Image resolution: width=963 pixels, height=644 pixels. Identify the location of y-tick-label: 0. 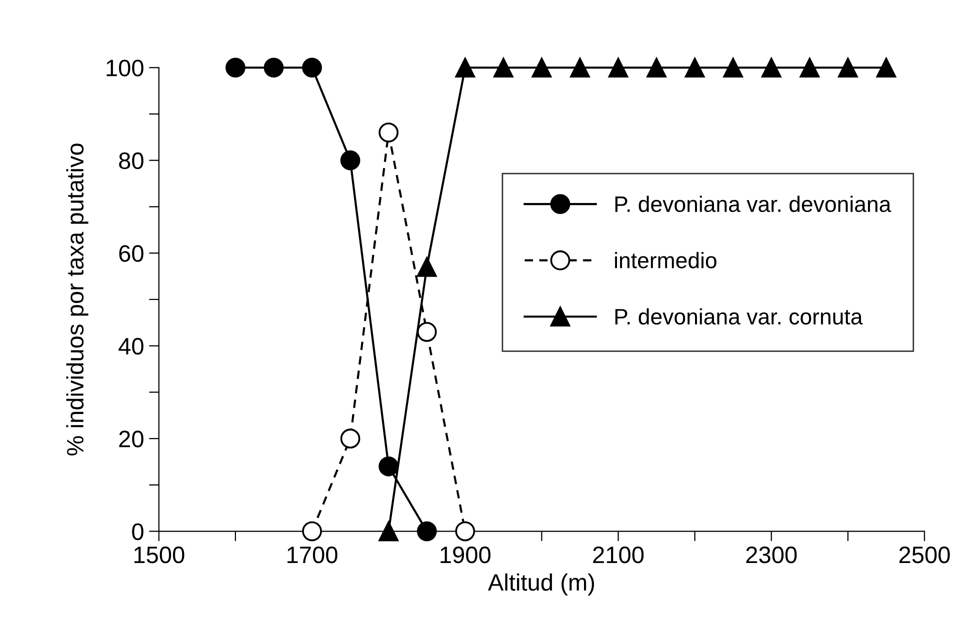
(138, 531).